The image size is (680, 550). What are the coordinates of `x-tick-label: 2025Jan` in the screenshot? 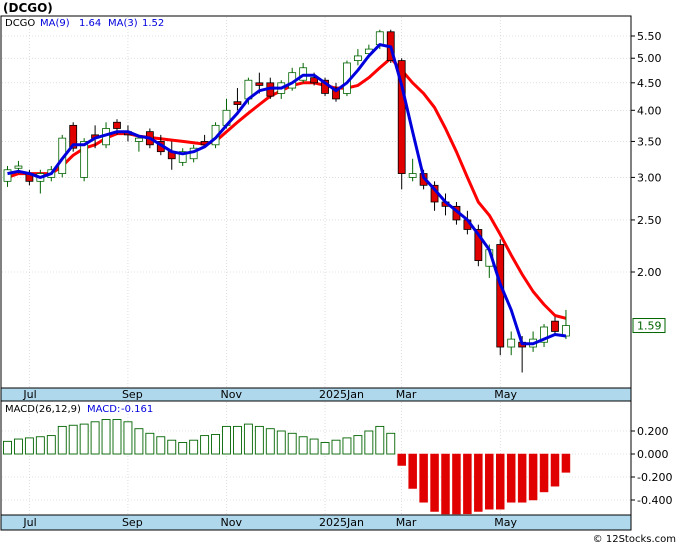 It's located at (341, 394).